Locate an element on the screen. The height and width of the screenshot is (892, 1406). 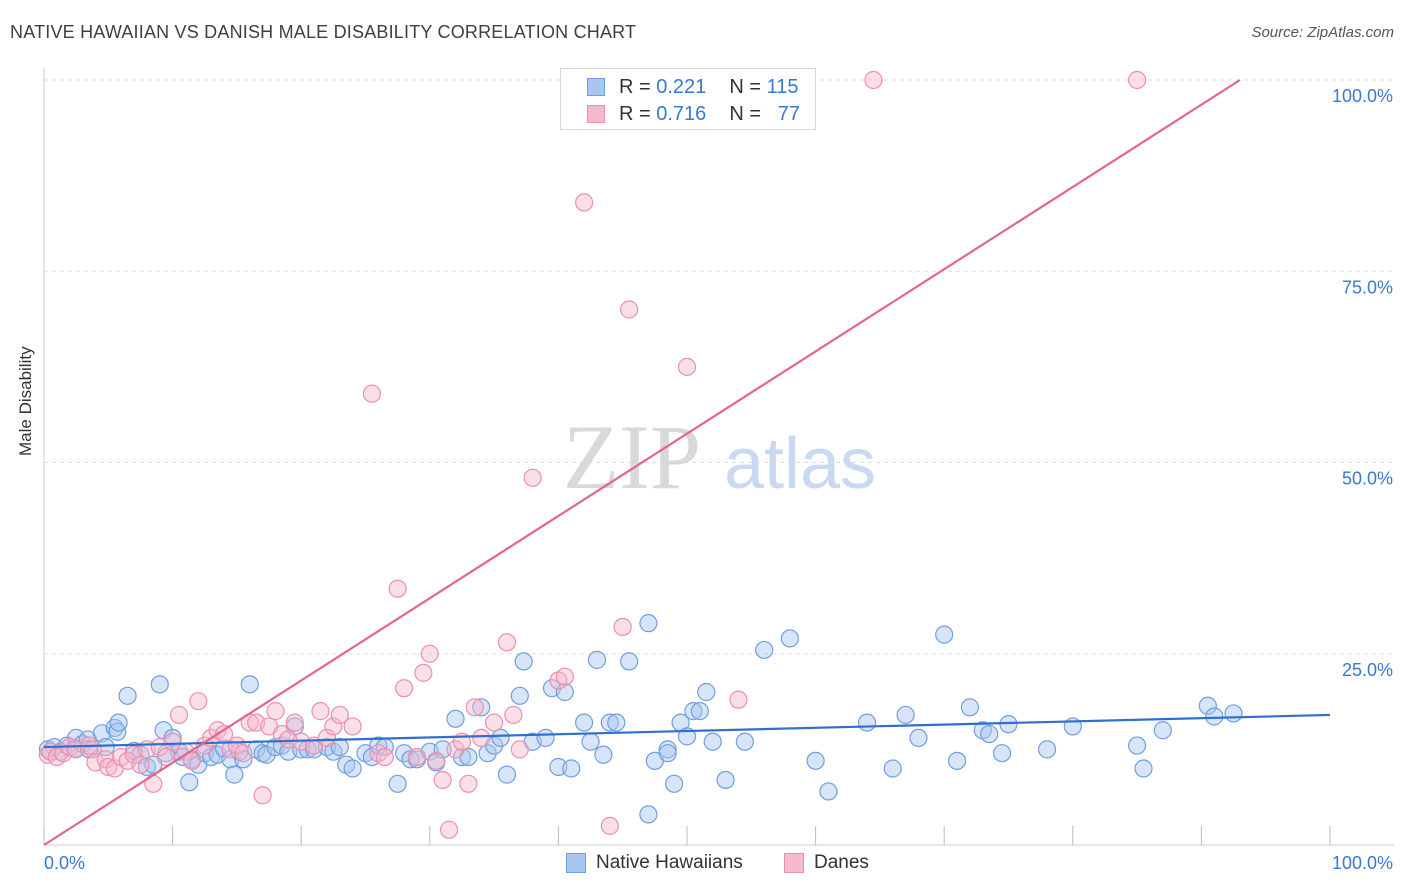
n-value: 115 is located at coordinates (782, 86).